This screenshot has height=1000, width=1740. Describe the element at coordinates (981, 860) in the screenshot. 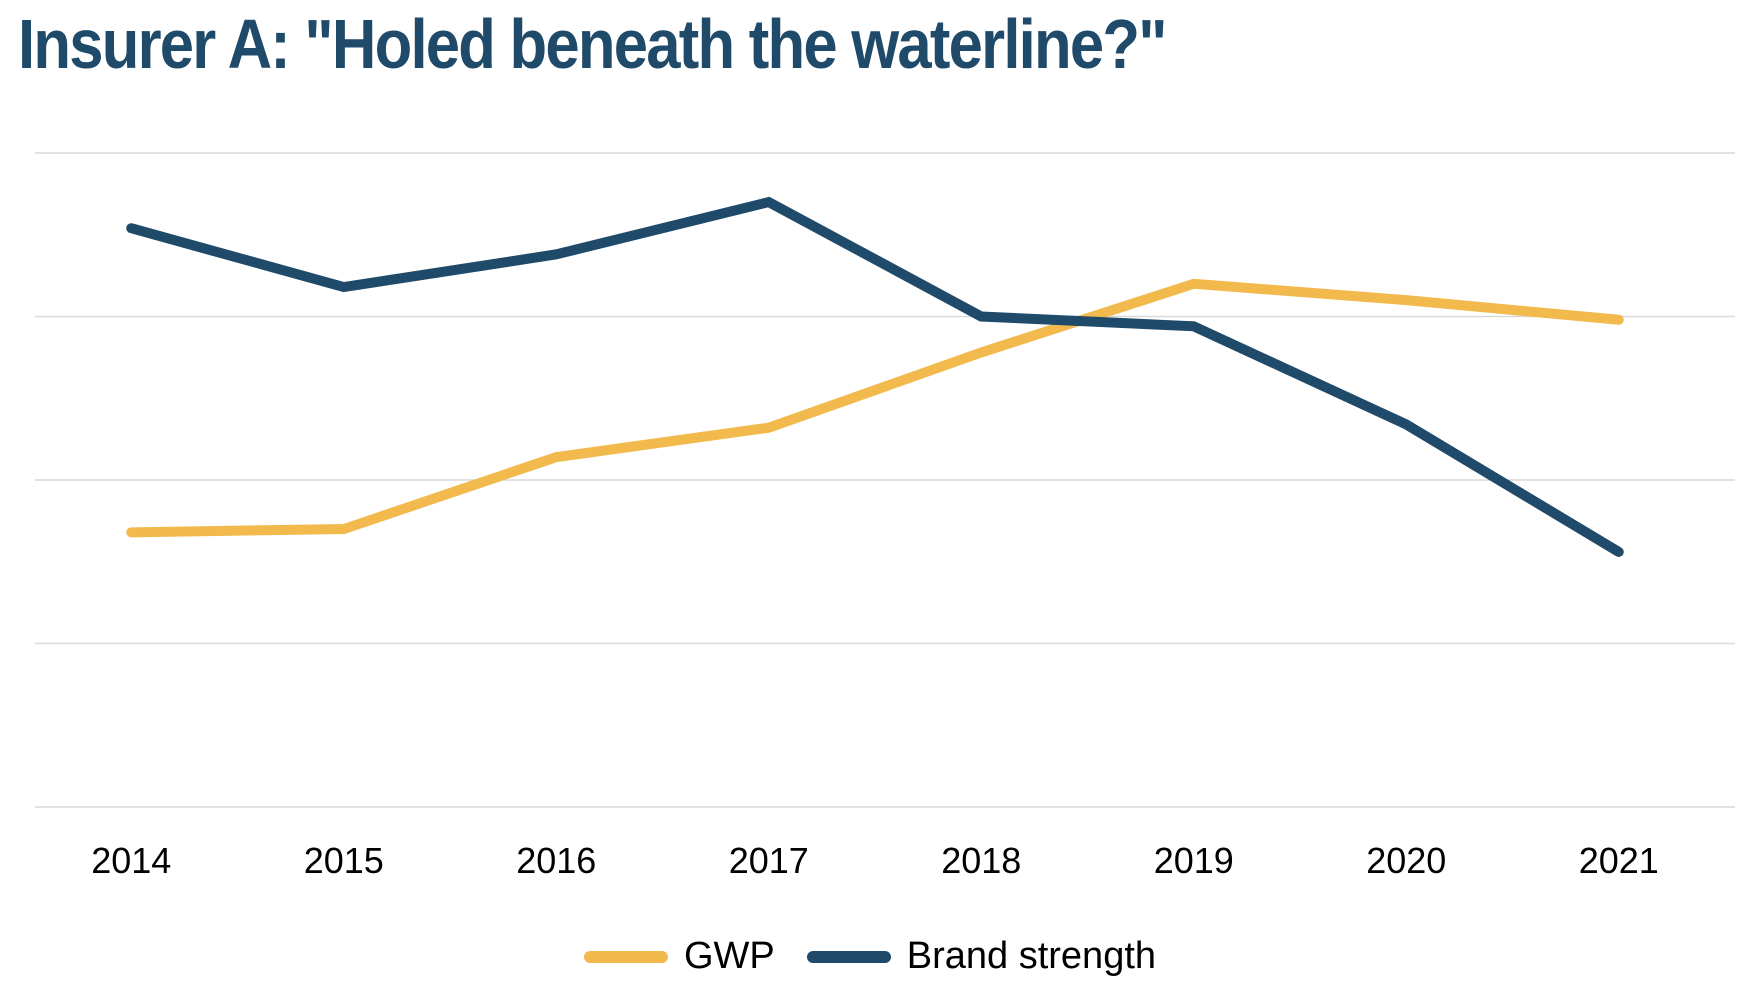

I see `x-tick-label-2018: 2018` at that location.